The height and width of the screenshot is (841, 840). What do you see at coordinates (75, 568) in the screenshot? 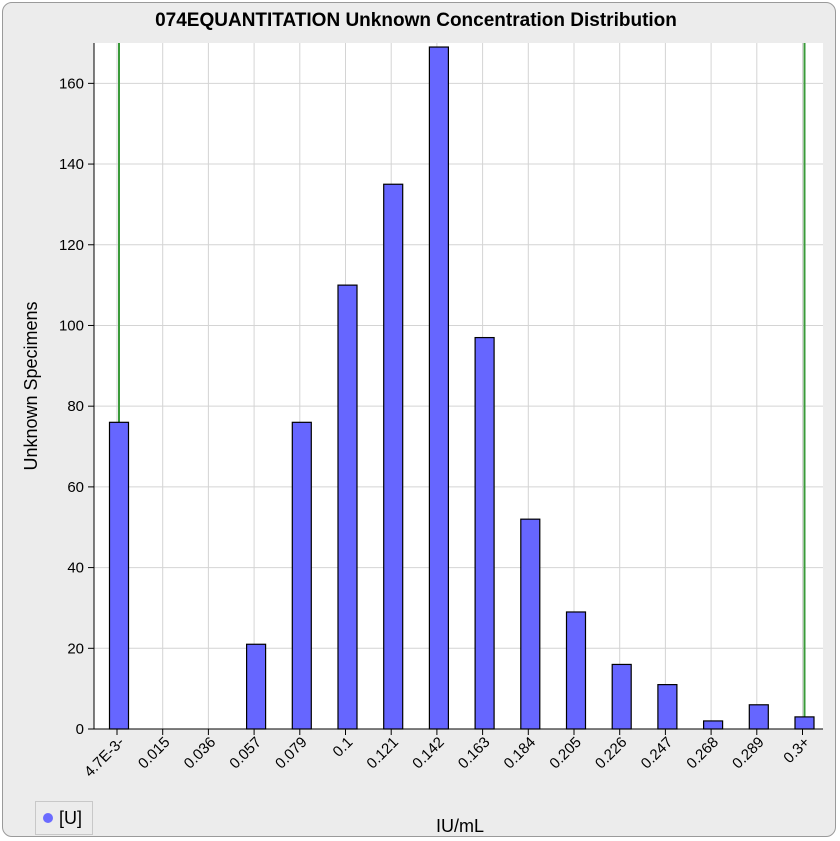
I see `y-tick-label: 40` at bounding box center [75, 568].